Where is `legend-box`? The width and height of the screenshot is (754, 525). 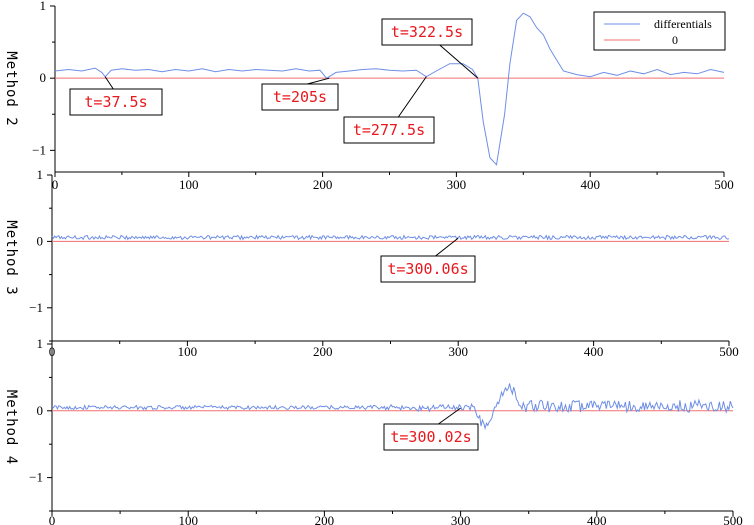
legend-box is located at coordinates (659, 31).